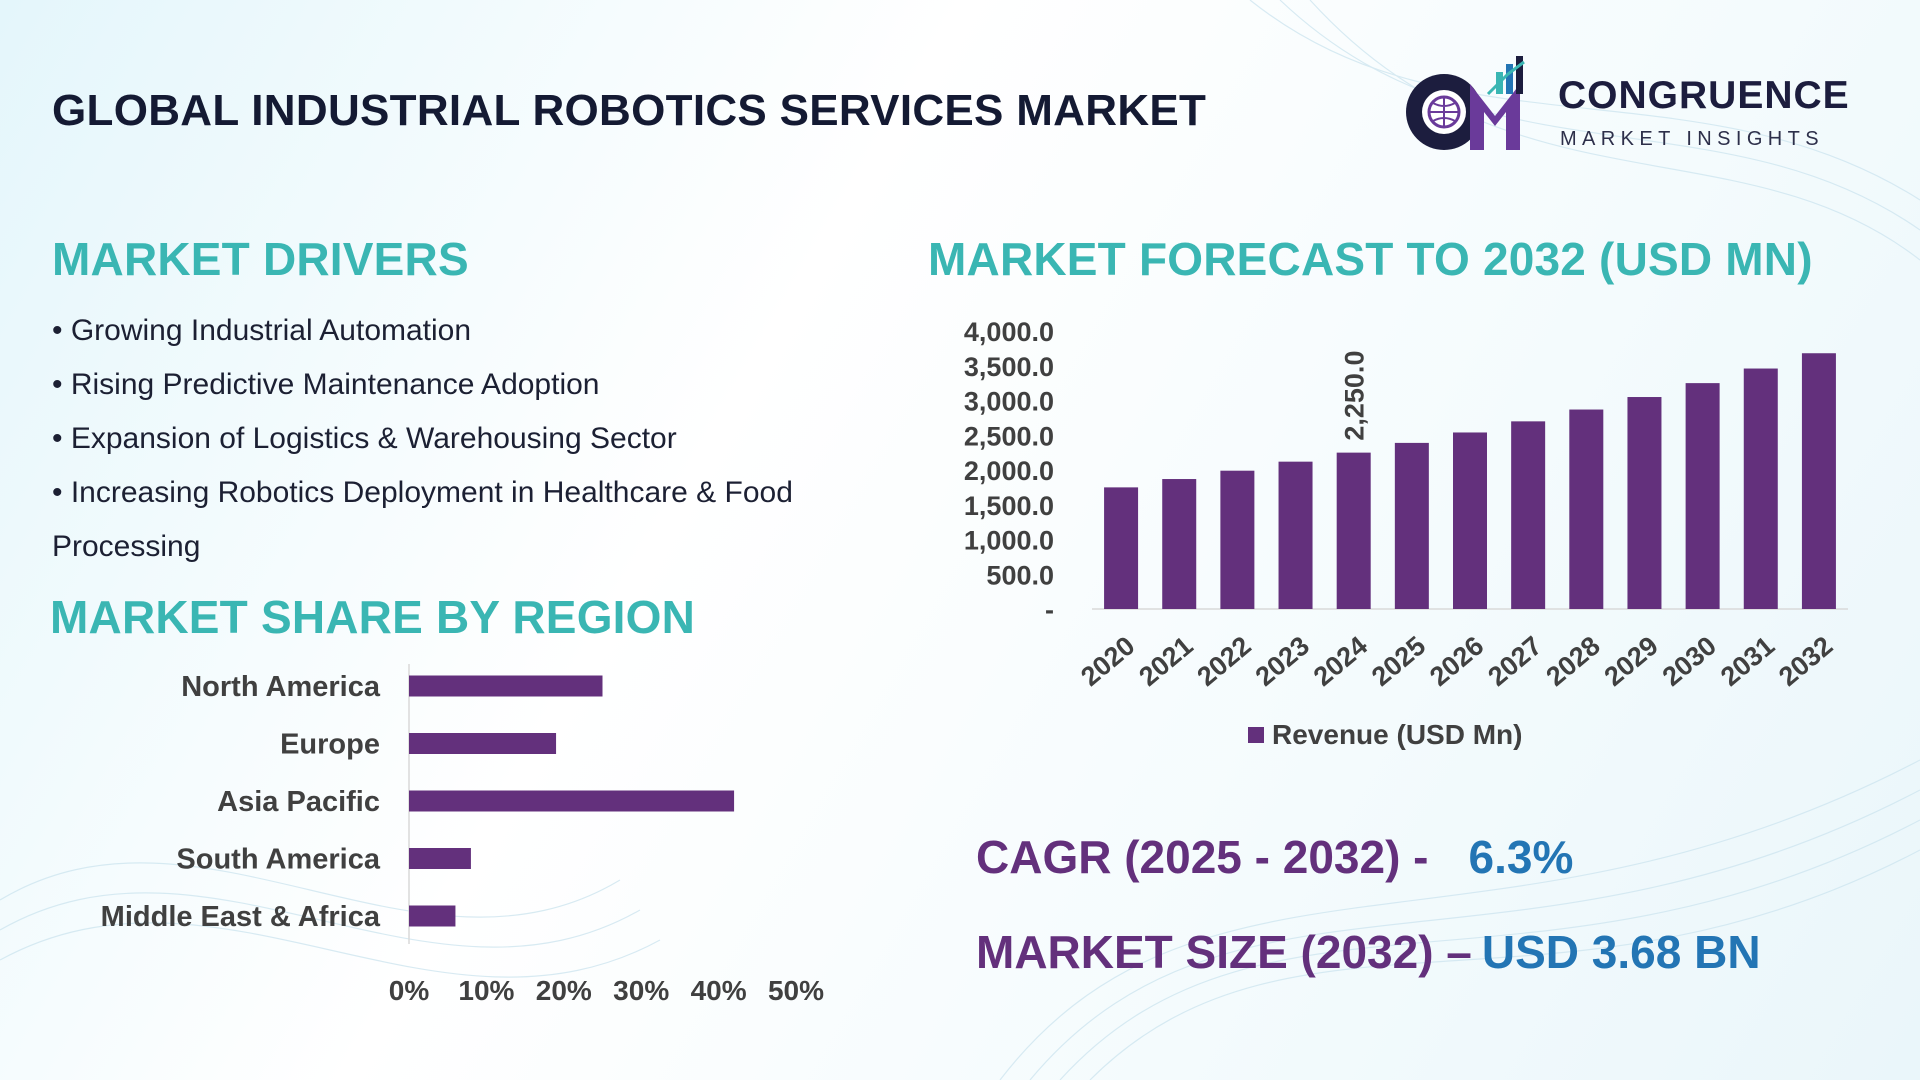  What do you see at coordinates (281, 687) in the screenshot?
I see `region-label: North America` at bounding box center [281, 687].